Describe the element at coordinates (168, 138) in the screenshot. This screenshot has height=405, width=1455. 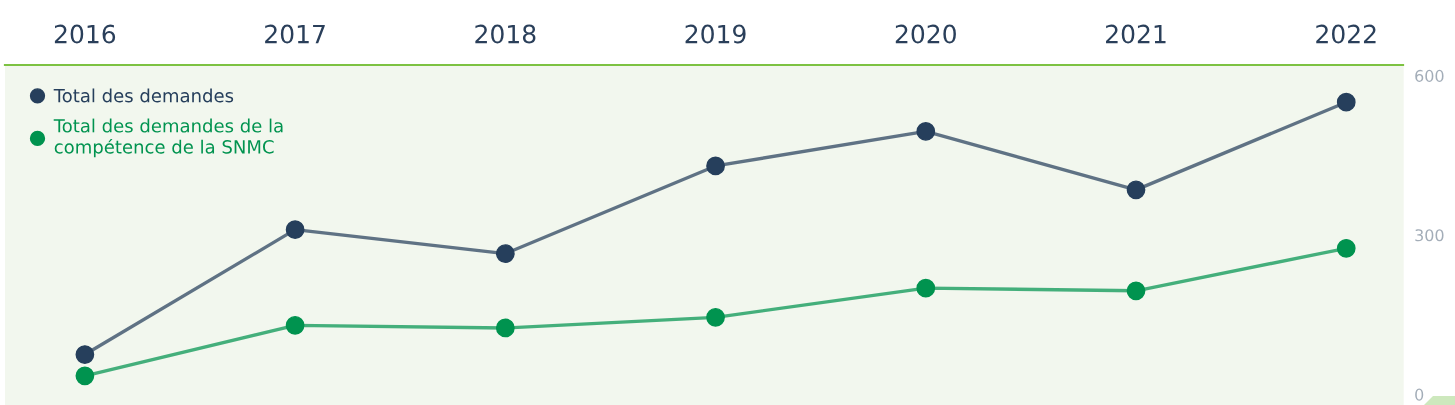
I see `legend-label: Total des demandes de la compétence de la SNMC` at that location.